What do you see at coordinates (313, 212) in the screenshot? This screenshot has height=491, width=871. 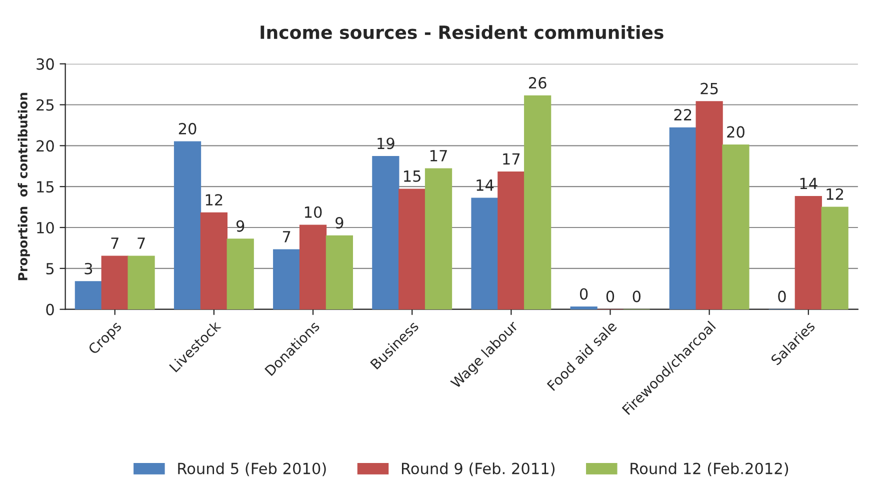 I see `data-label: 10` at bounding box center [313, 212].